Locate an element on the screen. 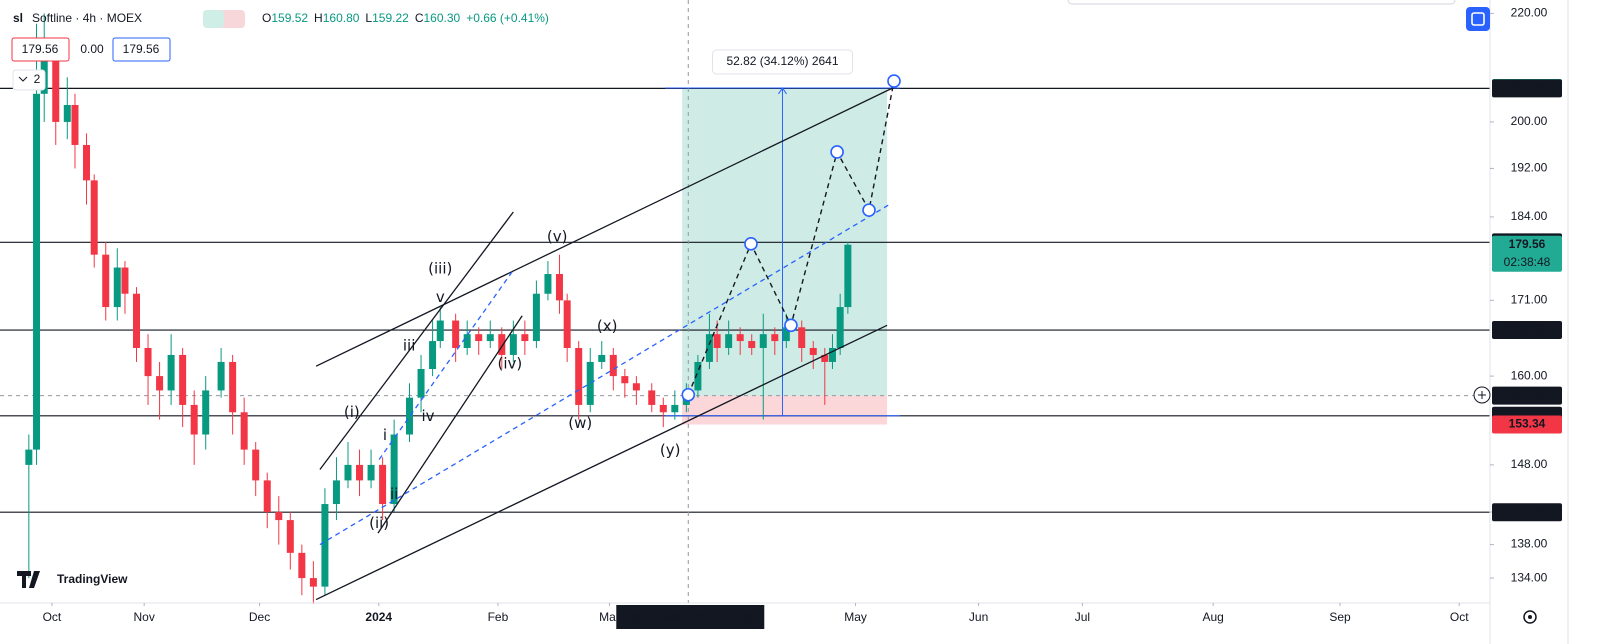 The image size is (1600, 644). x-tick-label: Sep is located at coordinates (1340, 617).